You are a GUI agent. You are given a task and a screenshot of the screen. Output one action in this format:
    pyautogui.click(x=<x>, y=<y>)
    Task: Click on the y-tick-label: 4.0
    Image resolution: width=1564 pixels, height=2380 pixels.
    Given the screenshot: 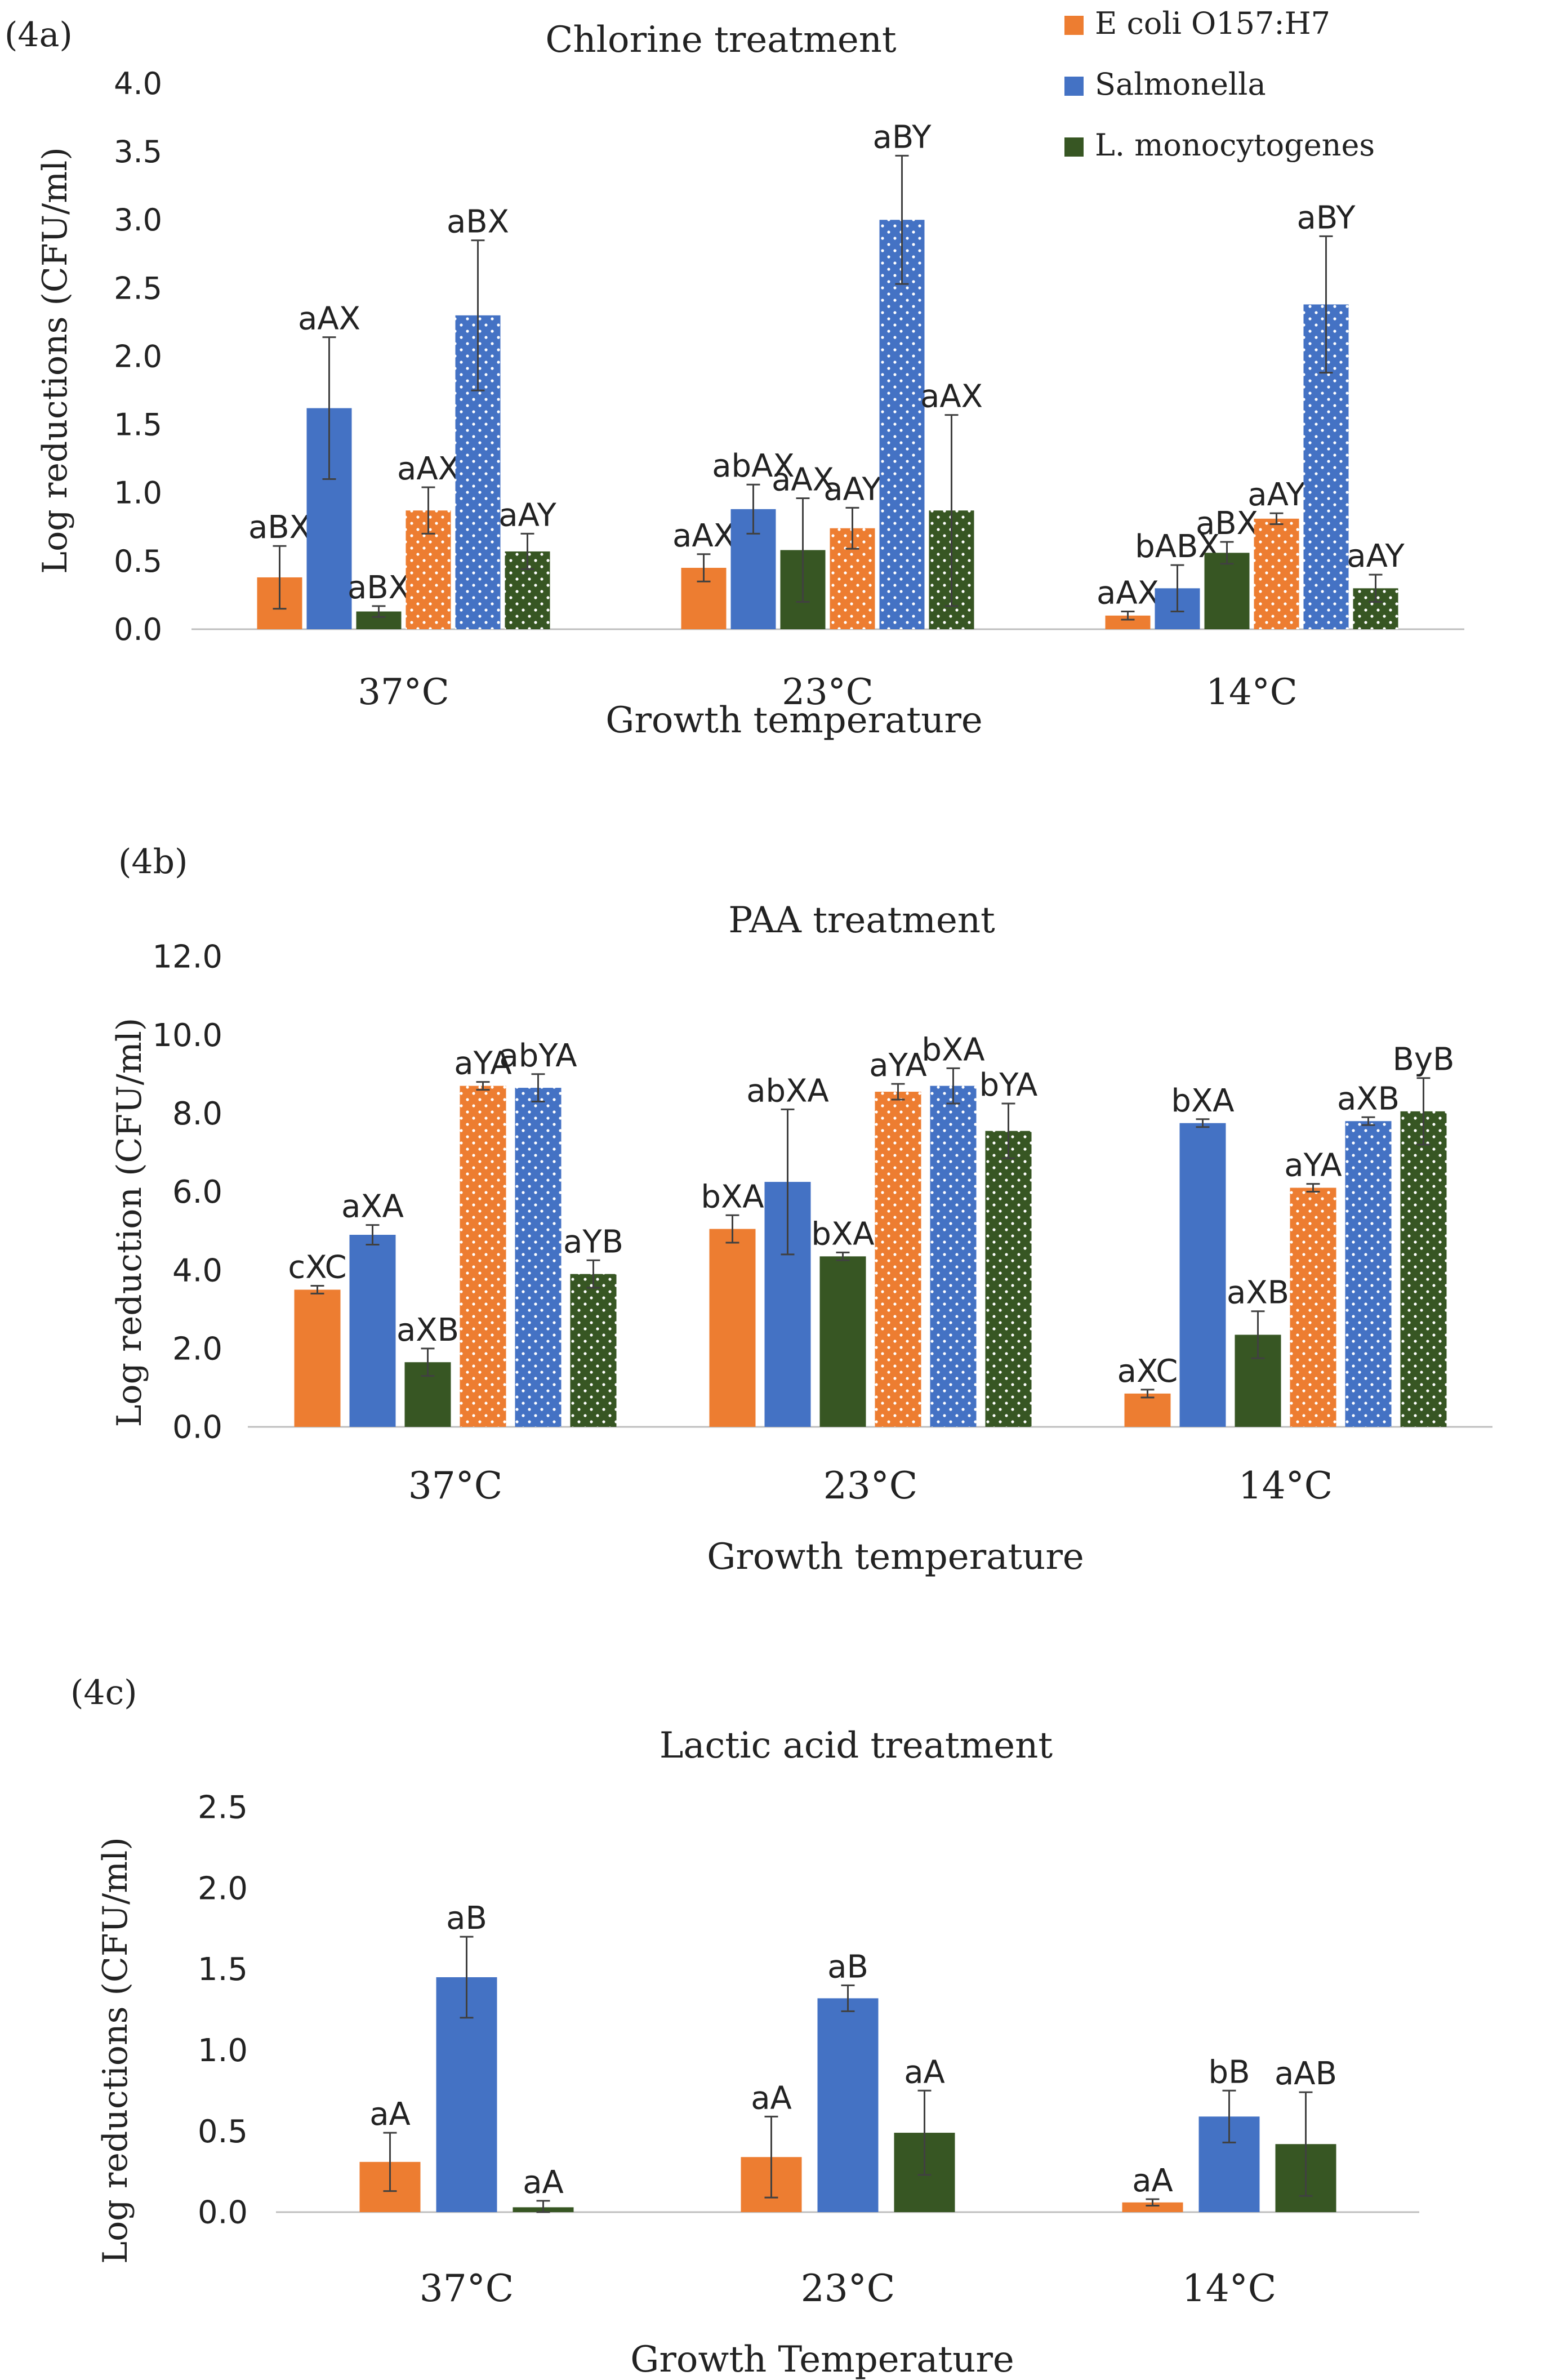 What is the action you would take?
    pyautogui.click(x=197, y=1270)
    